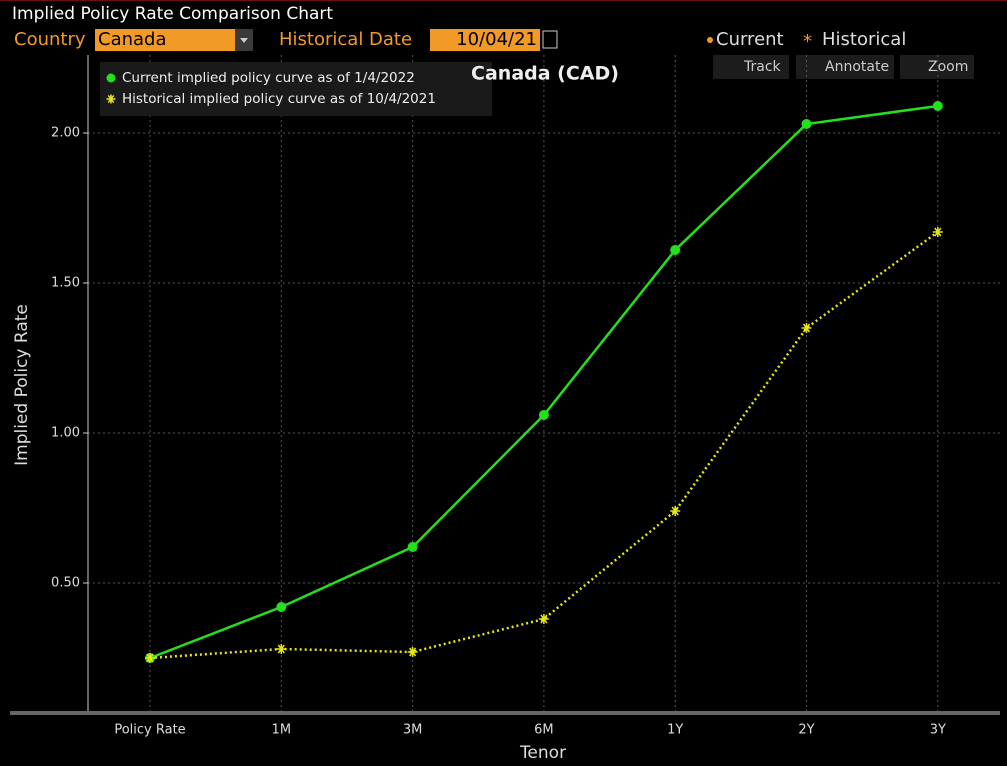 This screenshot has width=1007, height=766. What do you see at coordinates (172, 14) in the screenshot?
I see `window-title: Implied Policy Rate Comparison Chart` at bounding box center [172, 14].